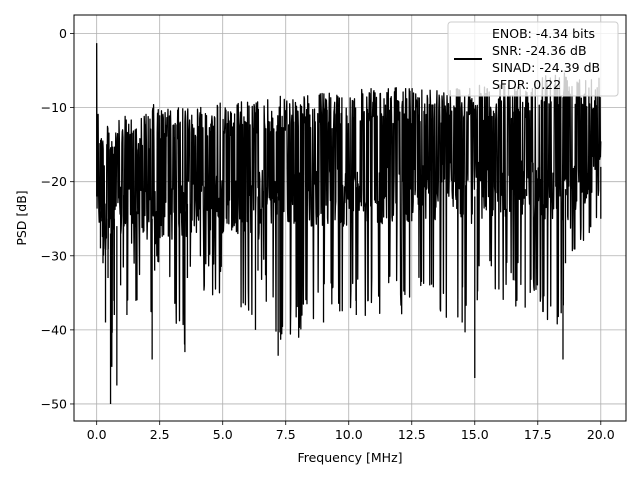 The width and height of the screenshot is (640, 480). I want to click on legend-entry-snr: SNR: -24.36 dB, so click(539, 50).